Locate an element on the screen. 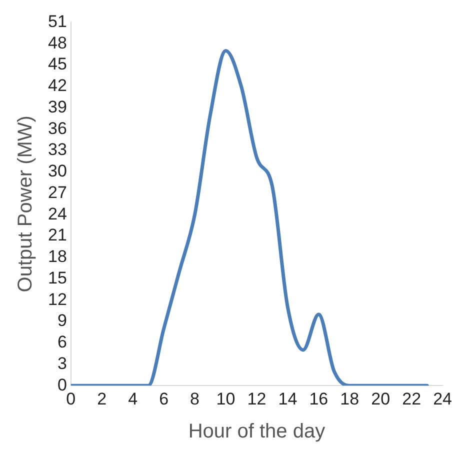 The width and height of the screenshot is (464, 458). y-tick-label: 9 is located at coordinates (62, 320).